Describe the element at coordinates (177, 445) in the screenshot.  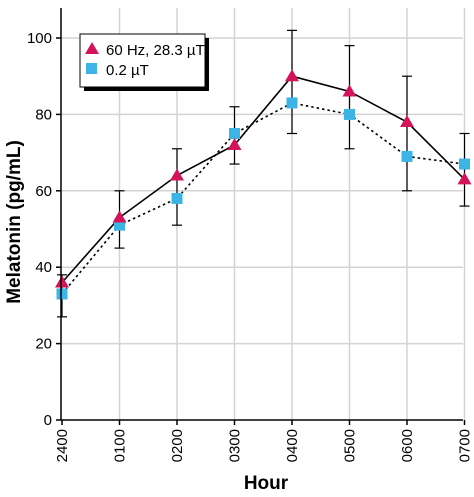
I see `x-tick-label-0200: 0200` at that location.